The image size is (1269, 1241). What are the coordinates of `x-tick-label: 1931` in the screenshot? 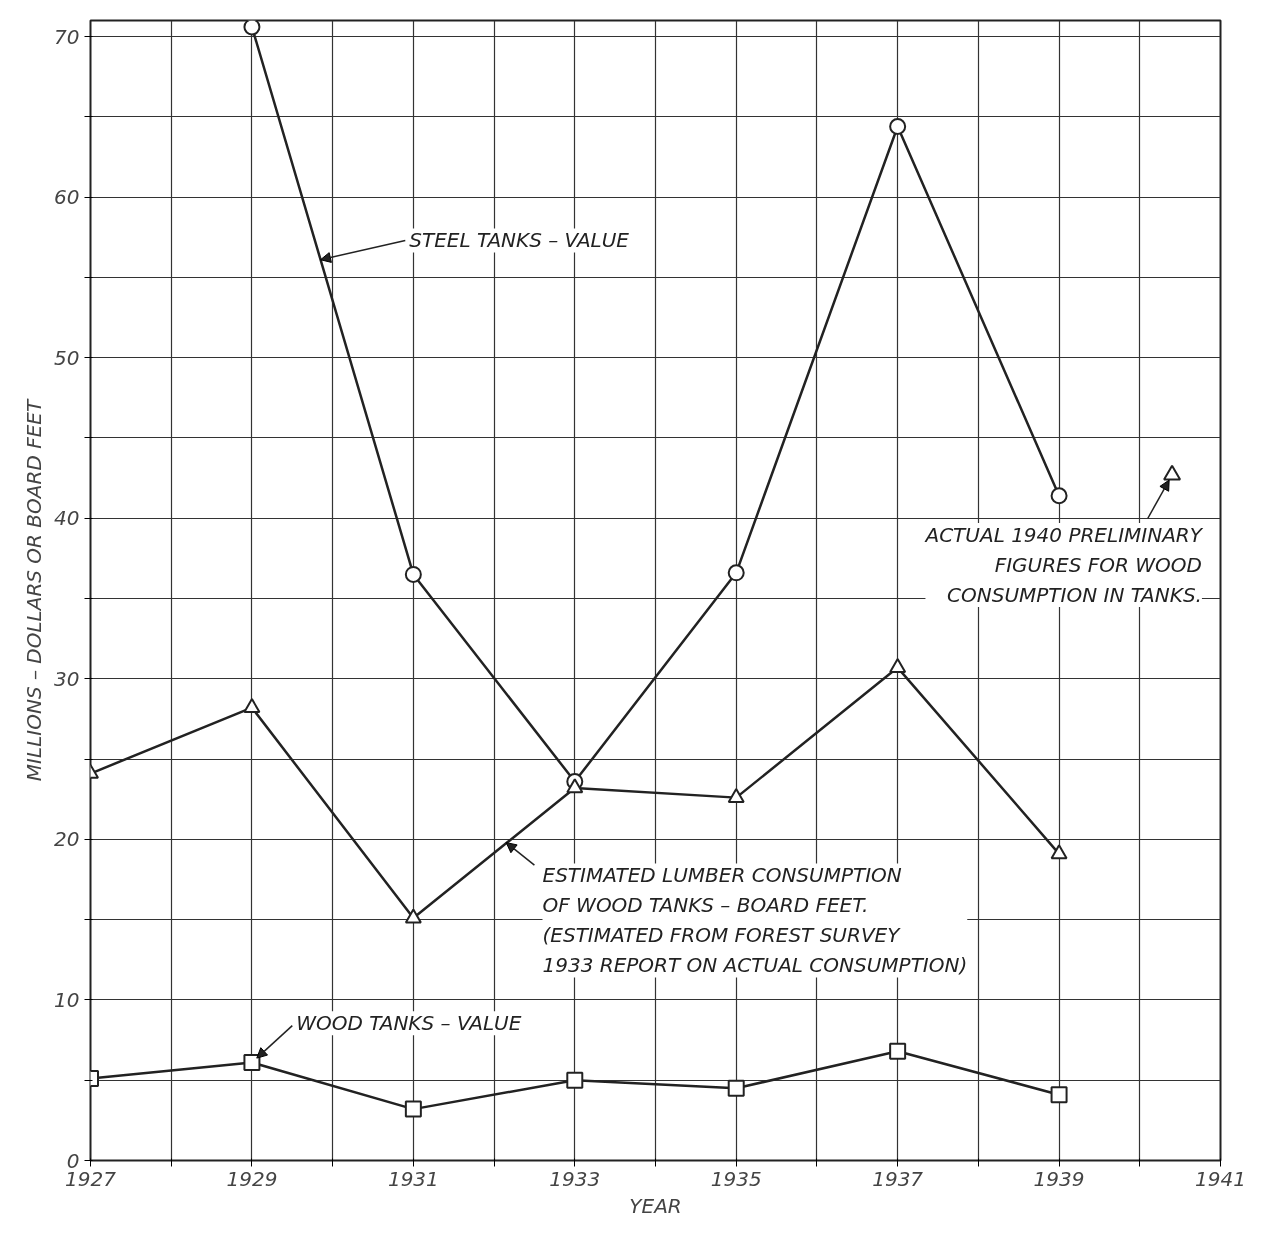 It's located at (413, 1178).